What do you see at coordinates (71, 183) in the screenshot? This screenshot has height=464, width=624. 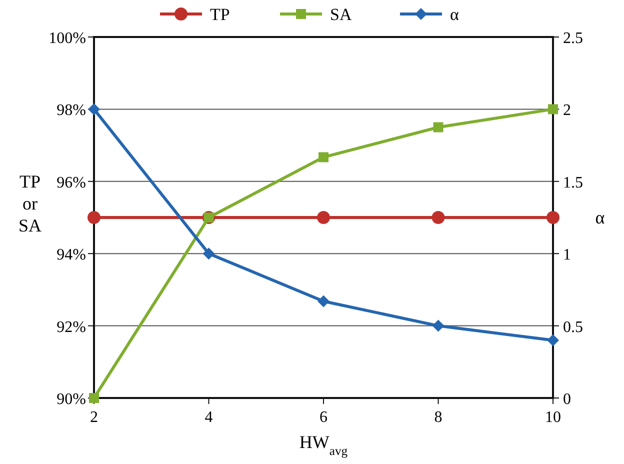 I see `y-tick-label: 96%` at bounding box center [71, 183].